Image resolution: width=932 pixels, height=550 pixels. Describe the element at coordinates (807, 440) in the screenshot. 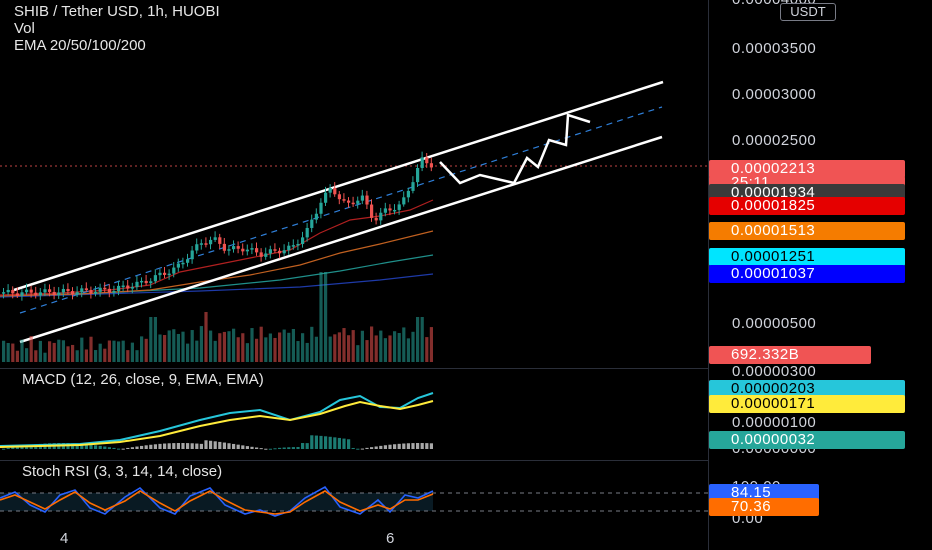

I see `histogram-badge: 0.00000032` at that location.